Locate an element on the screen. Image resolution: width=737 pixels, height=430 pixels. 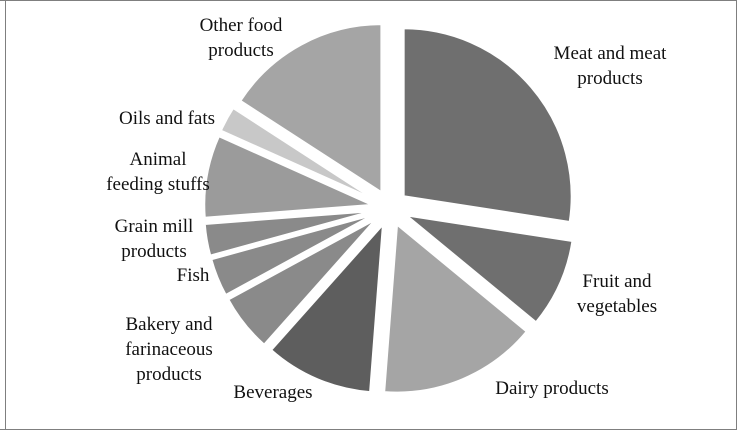
label-line: Fish is located at coordinates (193, 275).